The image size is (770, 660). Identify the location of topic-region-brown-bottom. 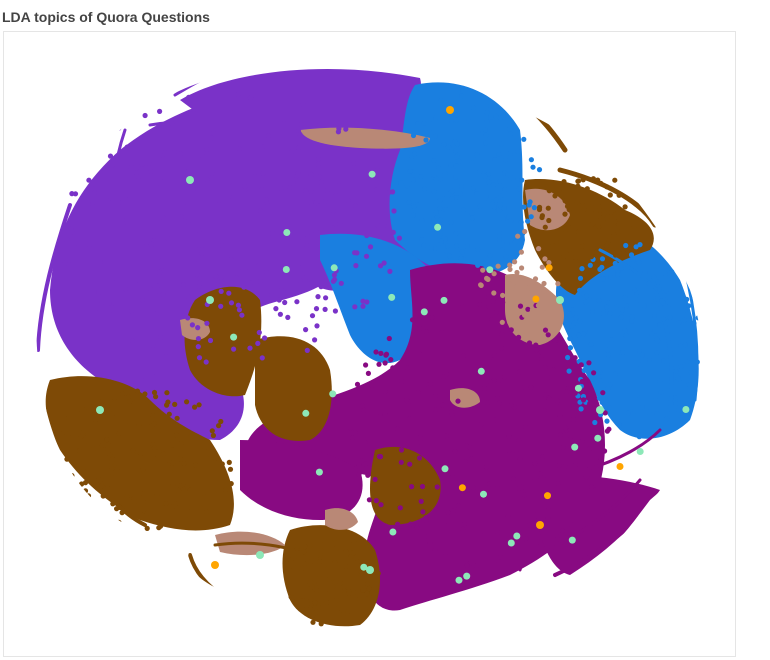
(331, 576).